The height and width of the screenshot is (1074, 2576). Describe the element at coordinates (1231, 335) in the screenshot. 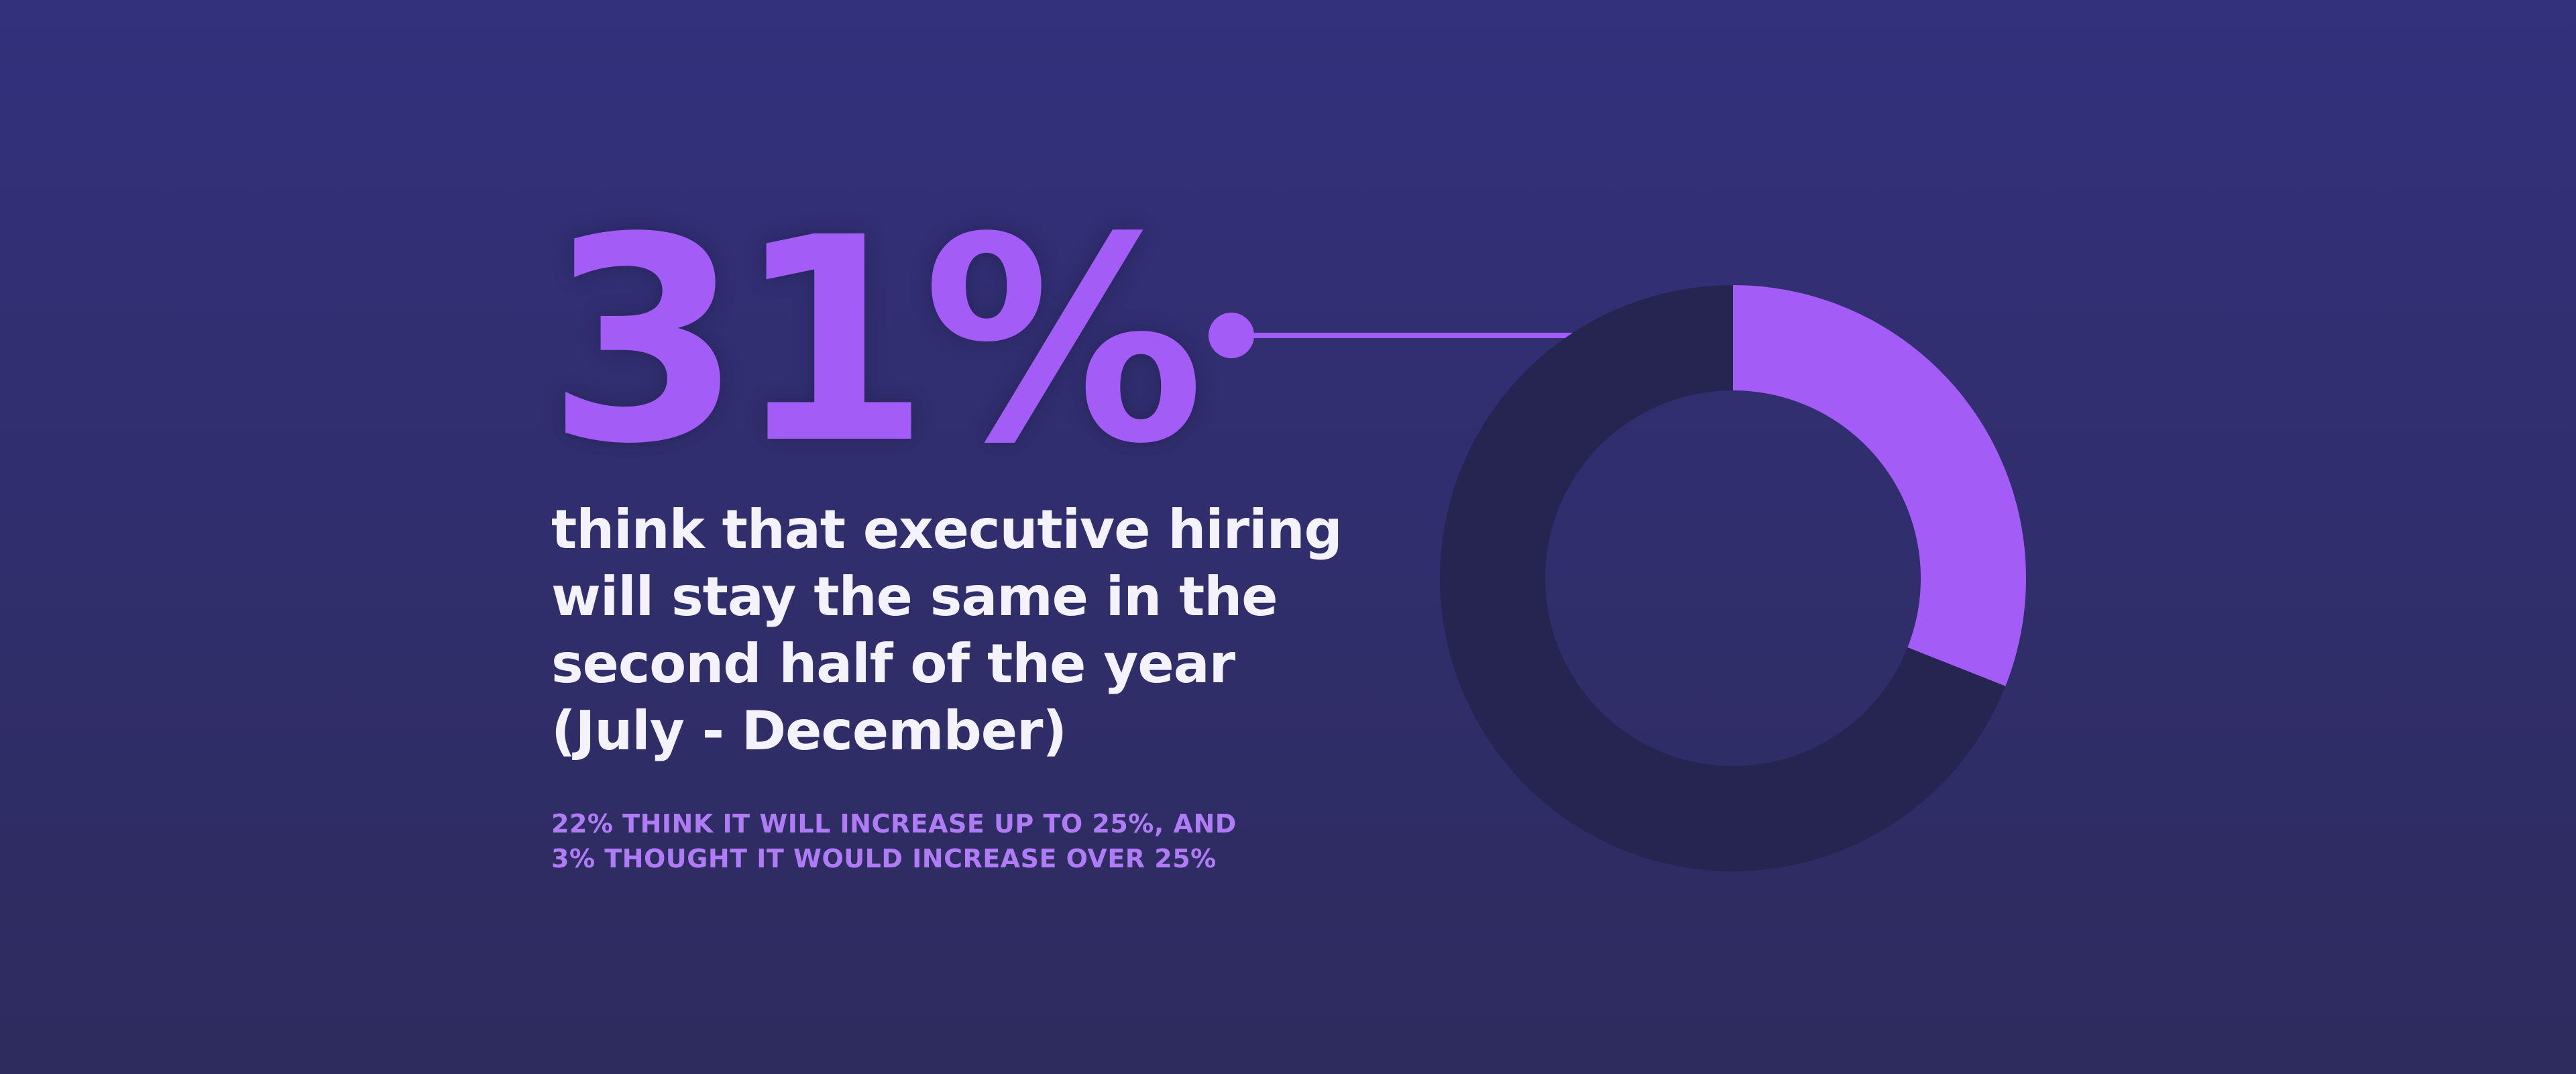

I see `callout-dot` at that location.